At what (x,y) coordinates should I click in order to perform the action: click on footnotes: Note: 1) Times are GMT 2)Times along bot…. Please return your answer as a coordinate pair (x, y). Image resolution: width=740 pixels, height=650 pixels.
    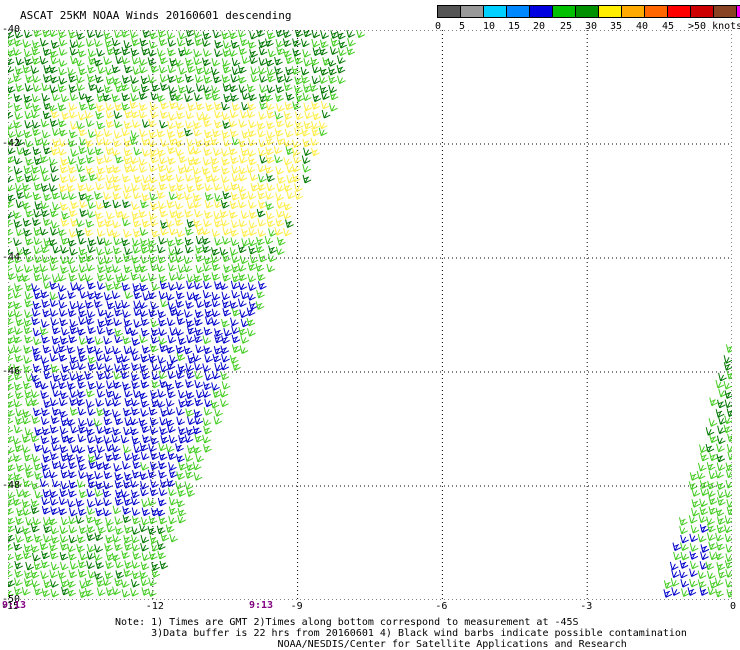
    Looking at the image, I should click on (401, 633).